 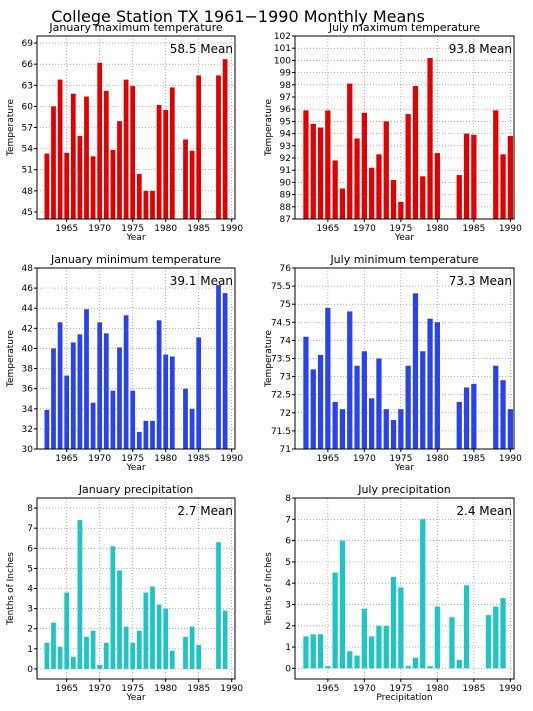 What do you see at coordinates (28, 370) in the screenshot?
I see `y-tick-label: 38` at bounding box center [28, 370].